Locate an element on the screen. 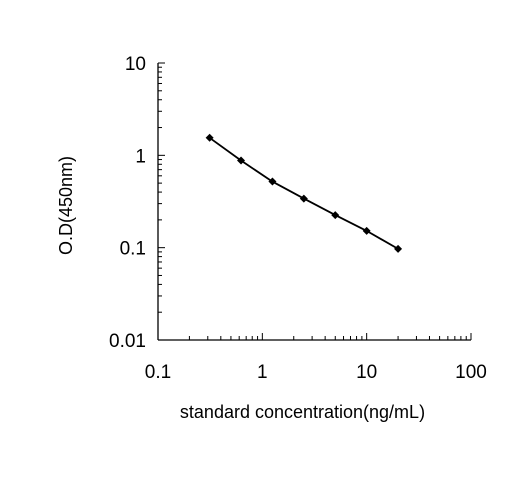  x-tick-label: 0.1 is located at coordinates (158, 372).